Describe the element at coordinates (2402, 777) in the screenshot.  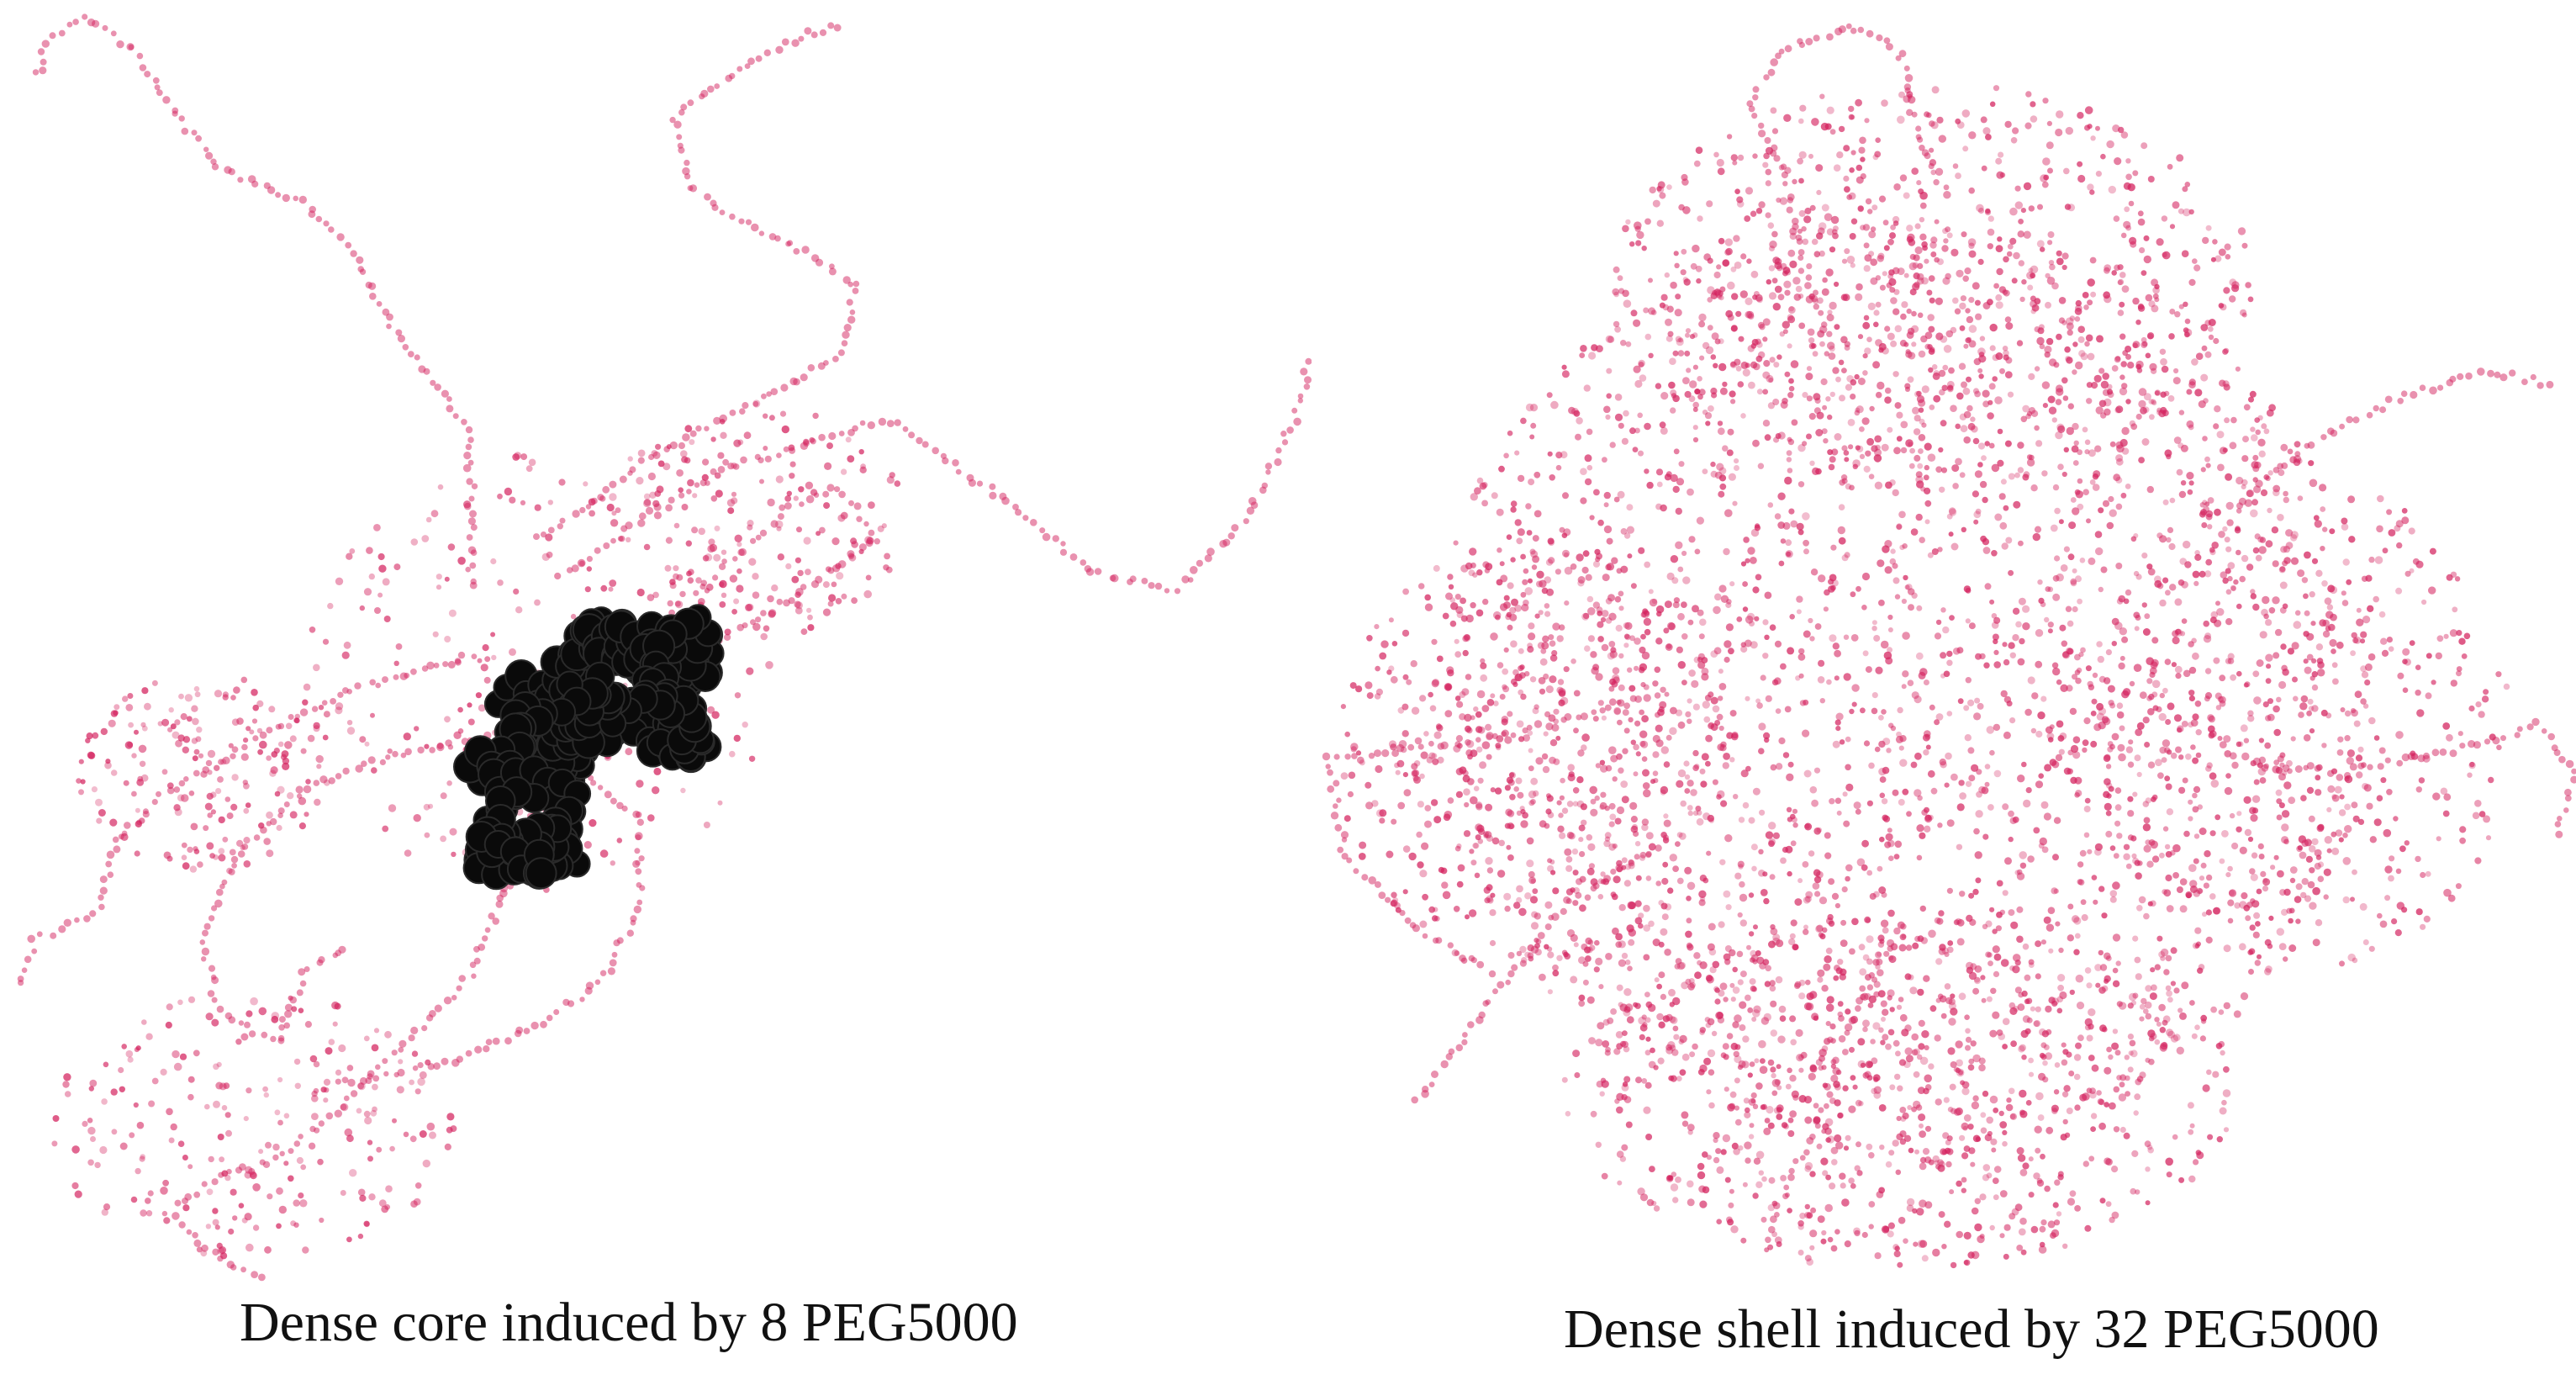
I see `peg-chain-far-right` at that location.